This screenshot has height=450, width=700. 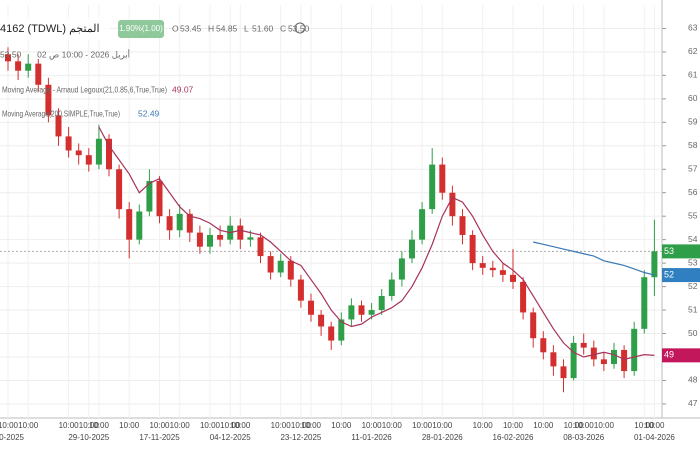 I want to click on x-date-label: 29-10-2025, so click(x=88, y=437).